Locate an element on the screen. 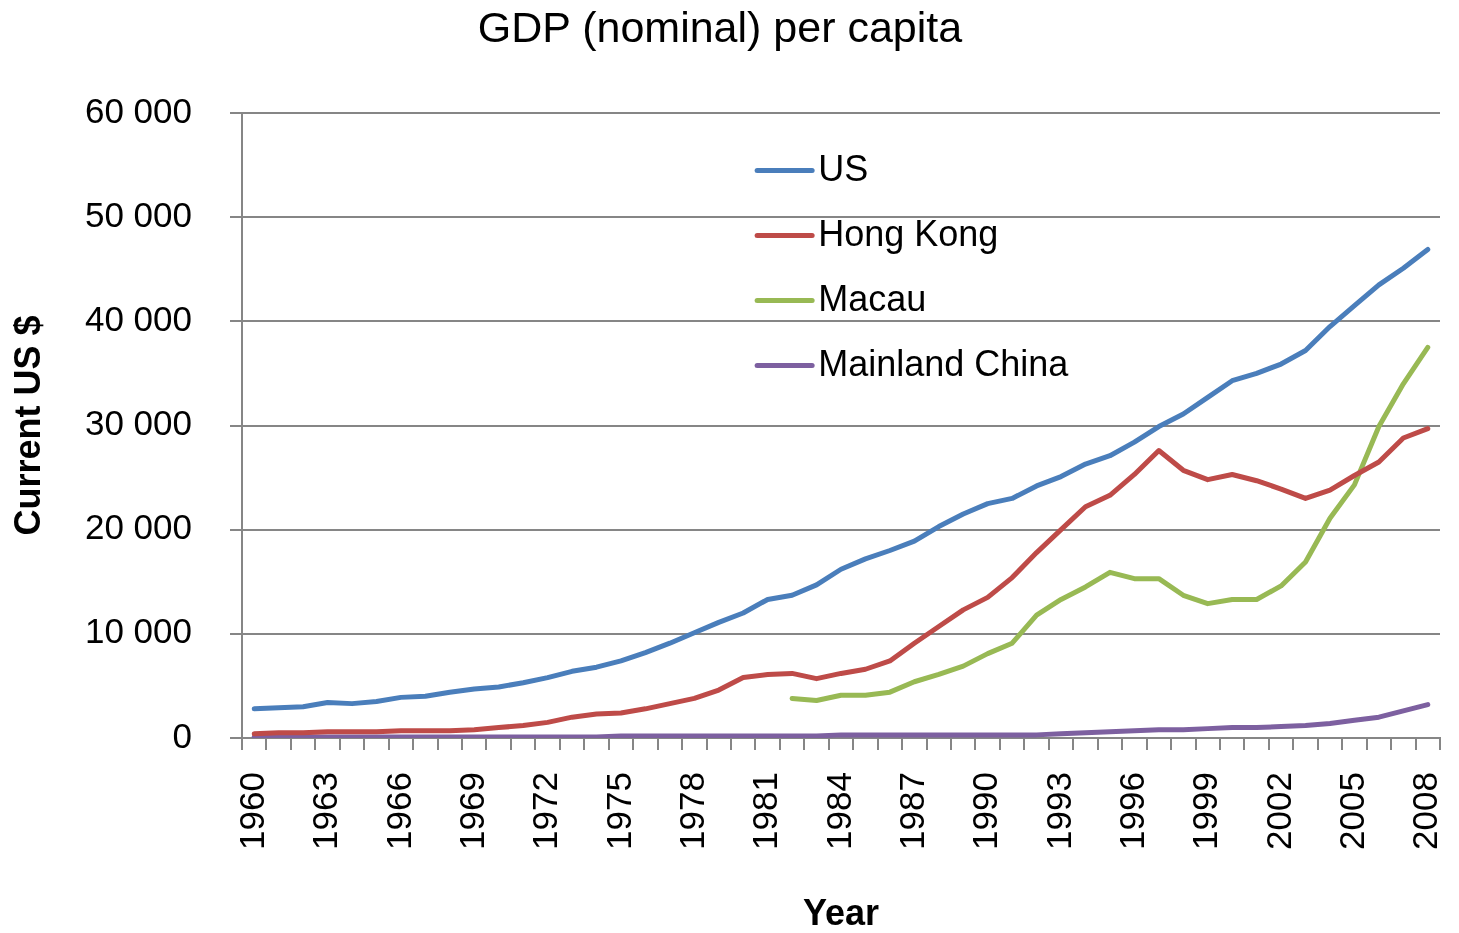  y-tick-label: 20 000 is located at coordinates (138, 527).